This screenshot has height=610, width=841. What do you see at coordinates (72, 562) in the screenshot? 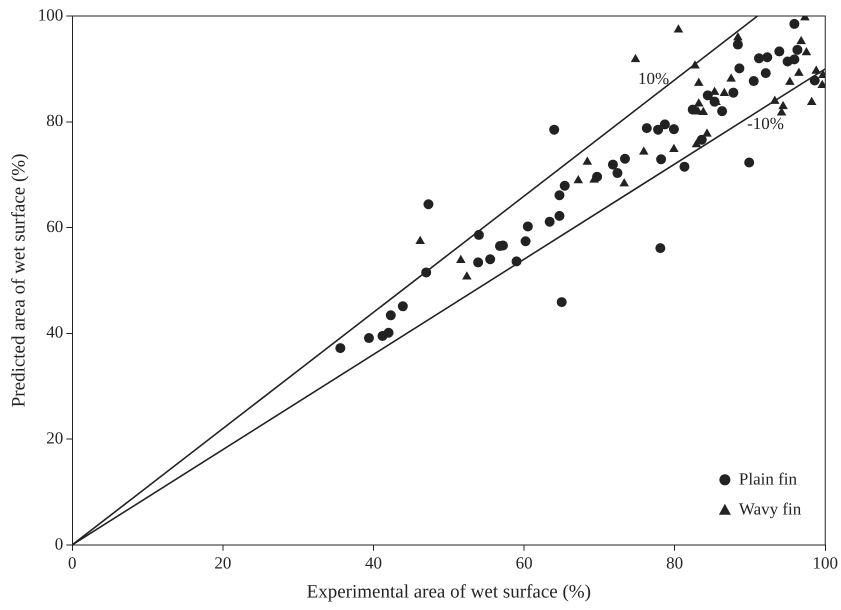
I see `x-tick-label: 0` at bounding box center [72, 562].